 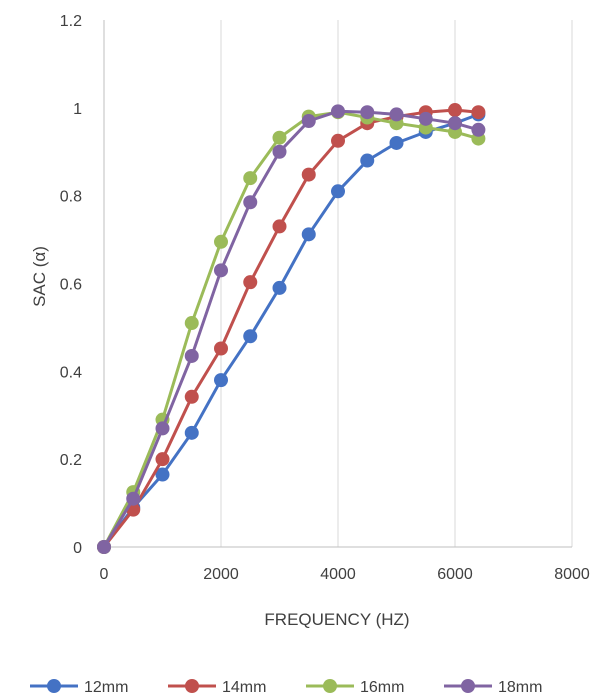 I want to click on legend-label-12mm: 12mm, so click(x=106, y=687).